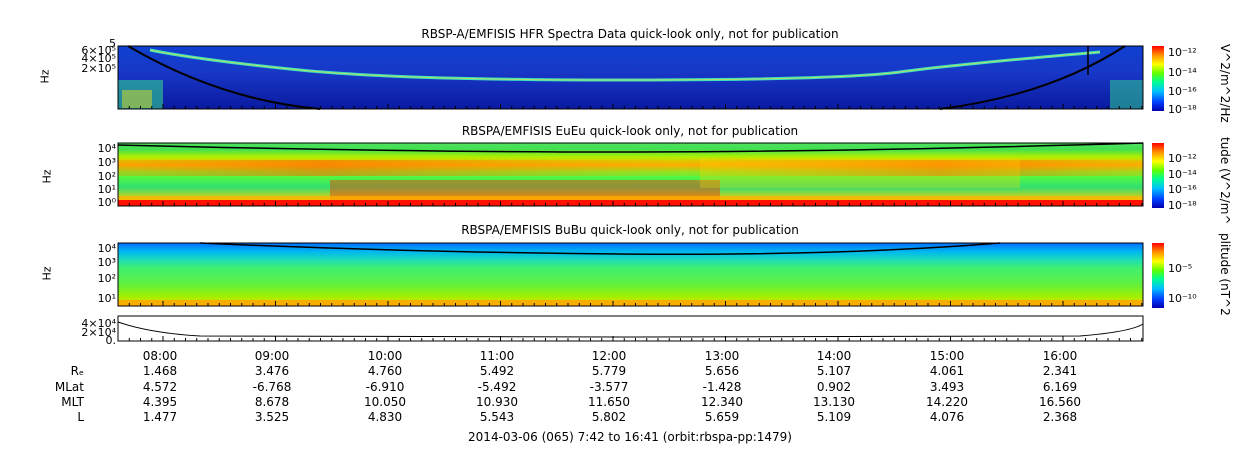  I want to click on ephemeris-cell: 3.525, so click(272, 417).